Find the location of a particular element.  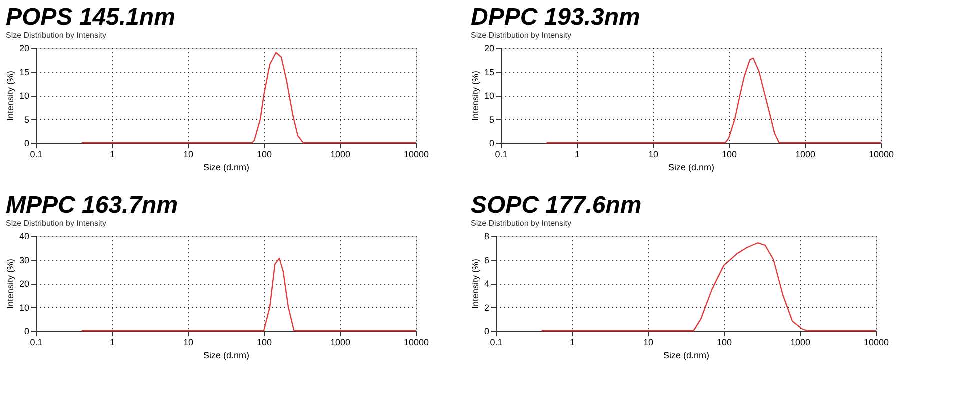

chart-title: DPPC 193.3nm is located at coordinates (555, 17).